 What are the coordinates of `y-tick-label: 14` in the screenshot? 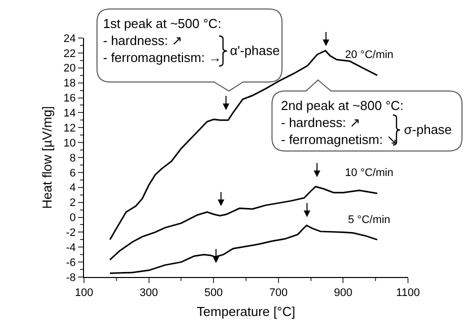 It's located at (70, 114).